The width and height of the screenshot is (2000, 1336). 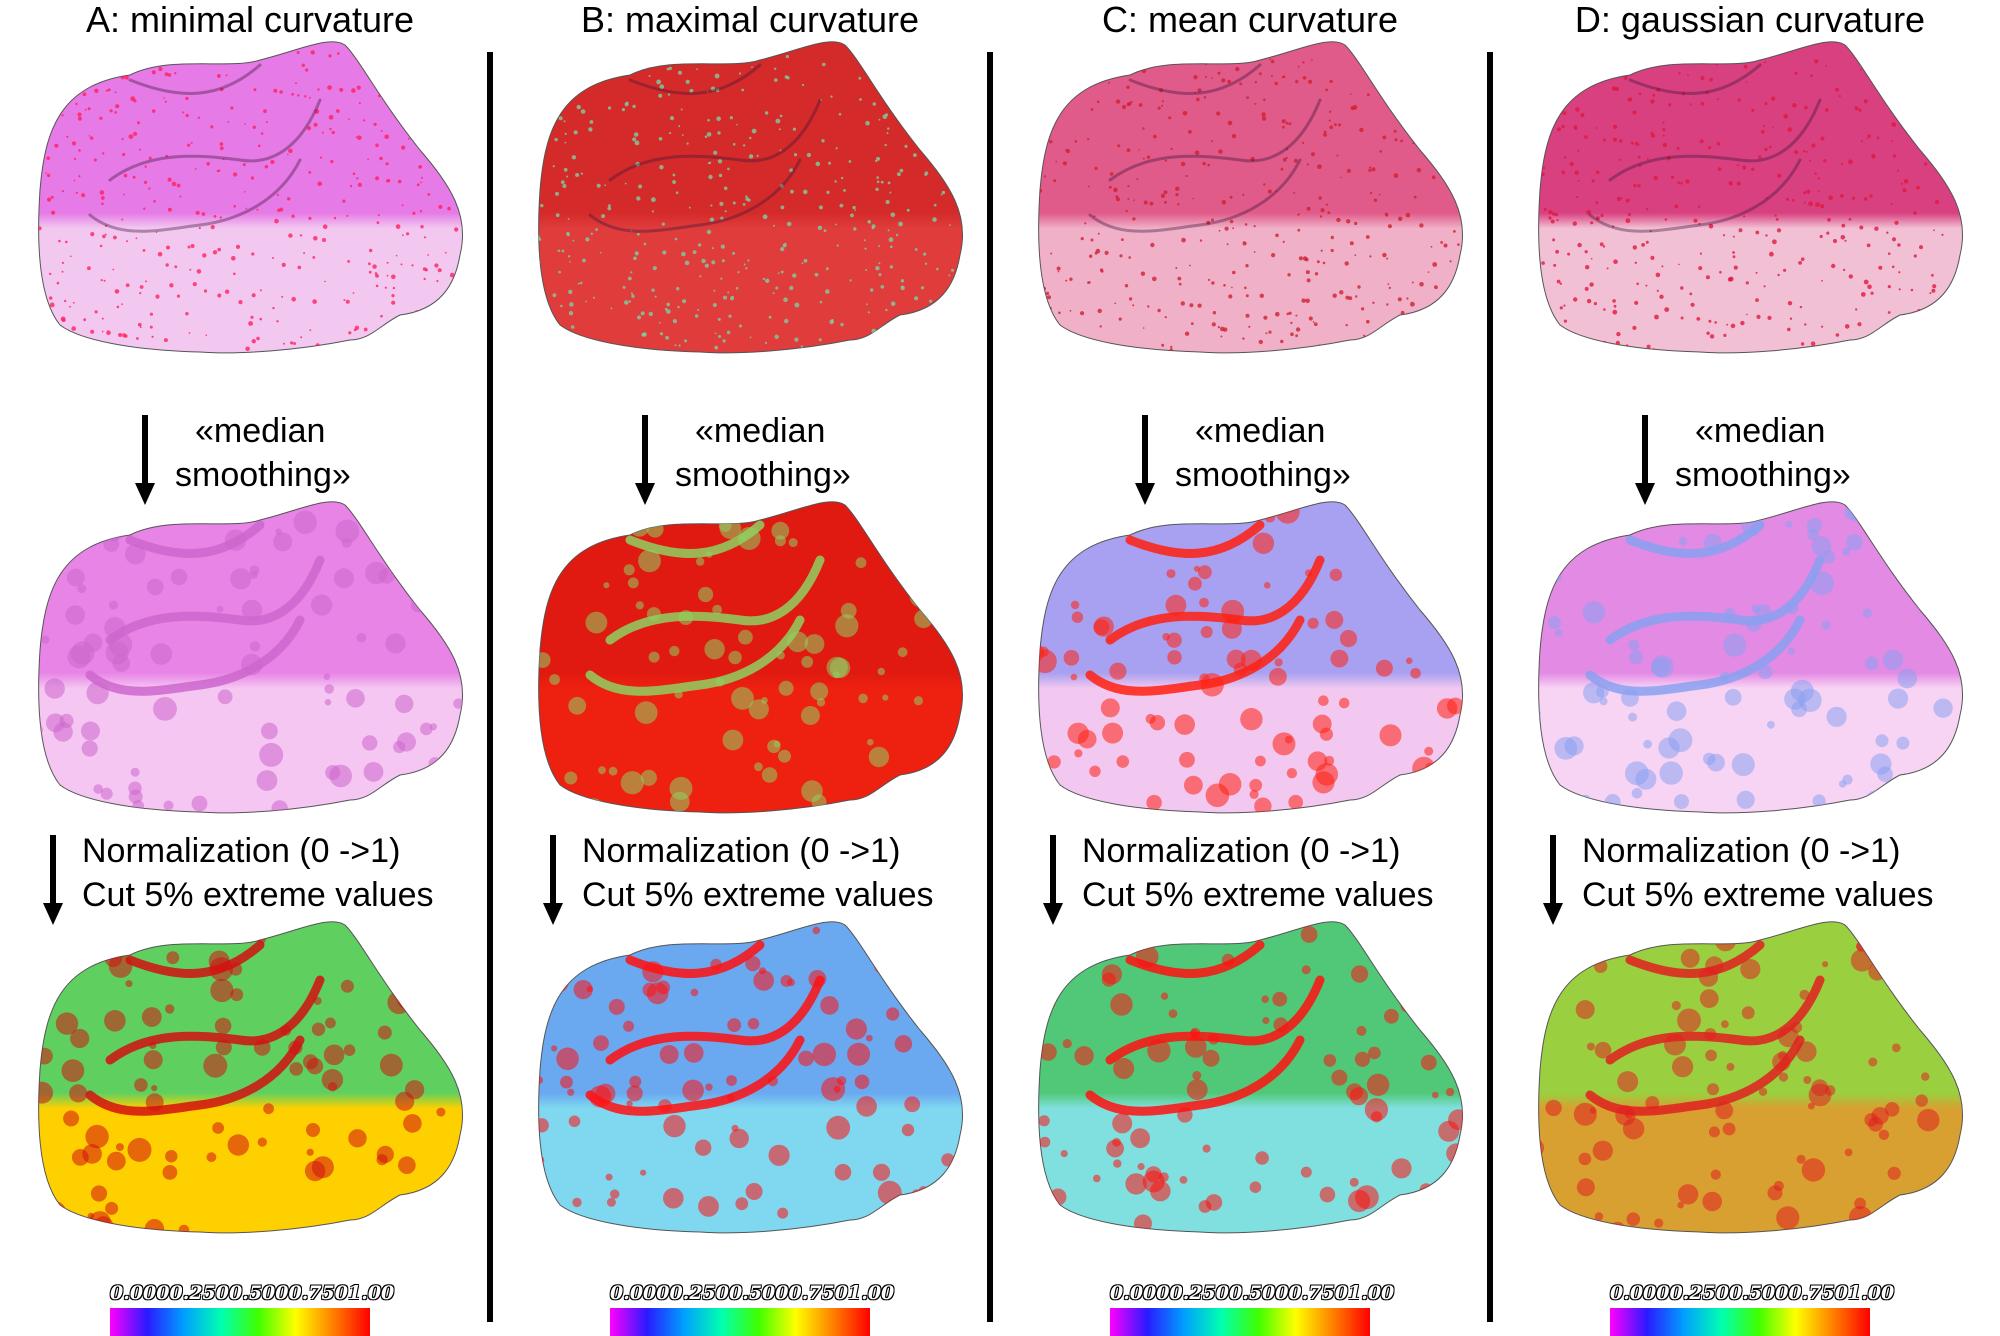 What do you see at coordinates (1750, 20) in the screenshot?
I see `panel-title: D: gaussian curvature` at bounding box center [1750, 20].